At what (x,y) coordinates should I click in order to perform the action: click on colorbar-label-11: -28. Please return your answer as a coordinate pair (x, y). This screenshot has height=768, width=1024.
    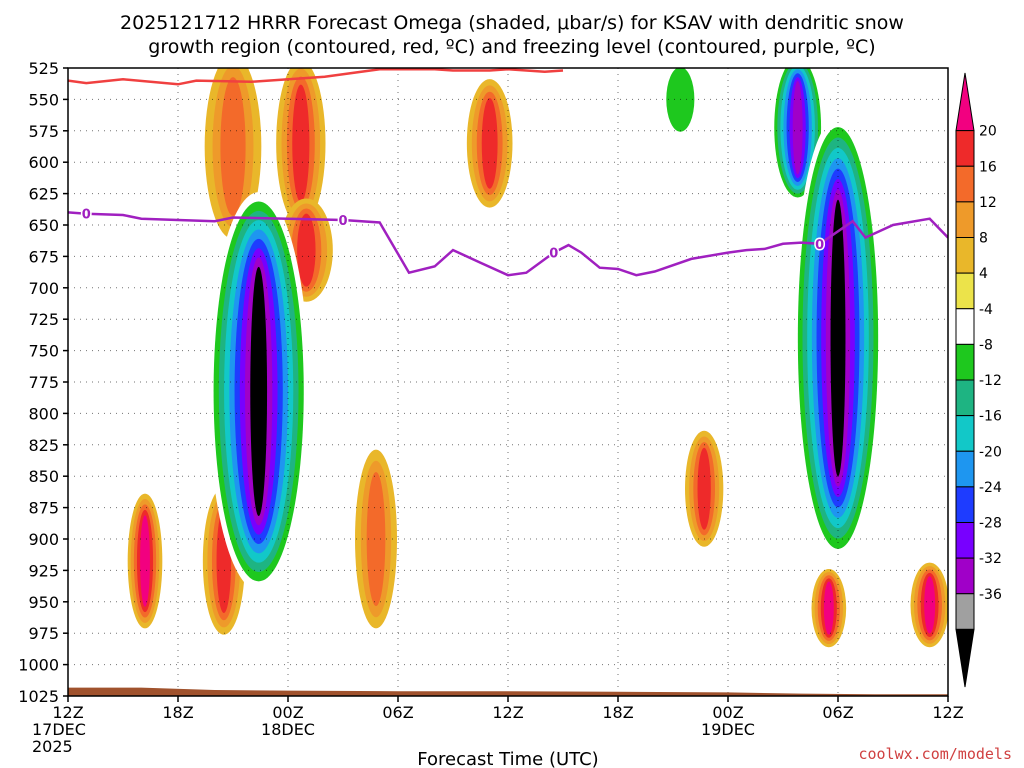
    Looking at the image, I should click on (990, 524).